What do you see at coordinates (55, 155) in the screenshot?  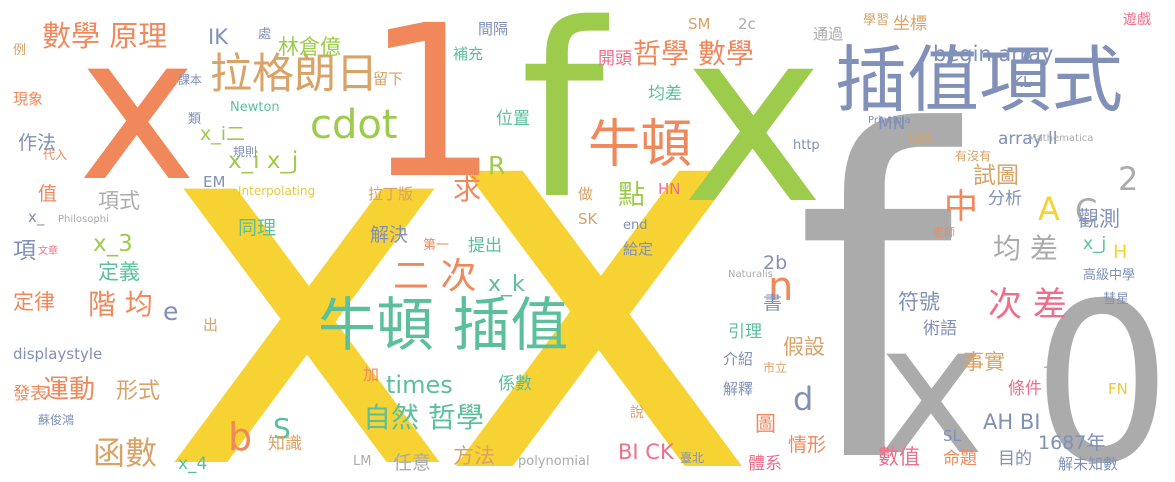 I see `word: 代入` at bounding box center [55, 155].